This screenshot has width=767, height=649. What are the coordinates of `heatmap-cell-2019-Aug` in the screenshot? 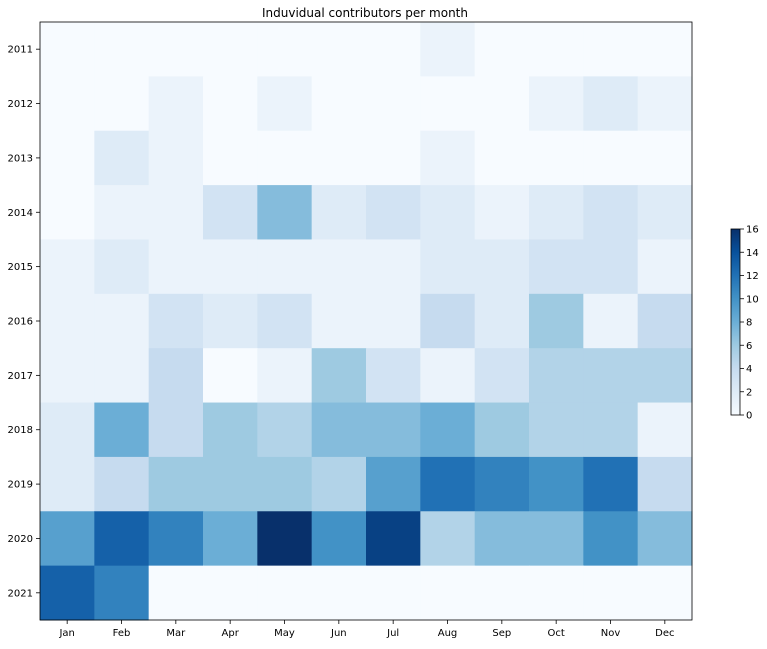 It's located at (448, 484).